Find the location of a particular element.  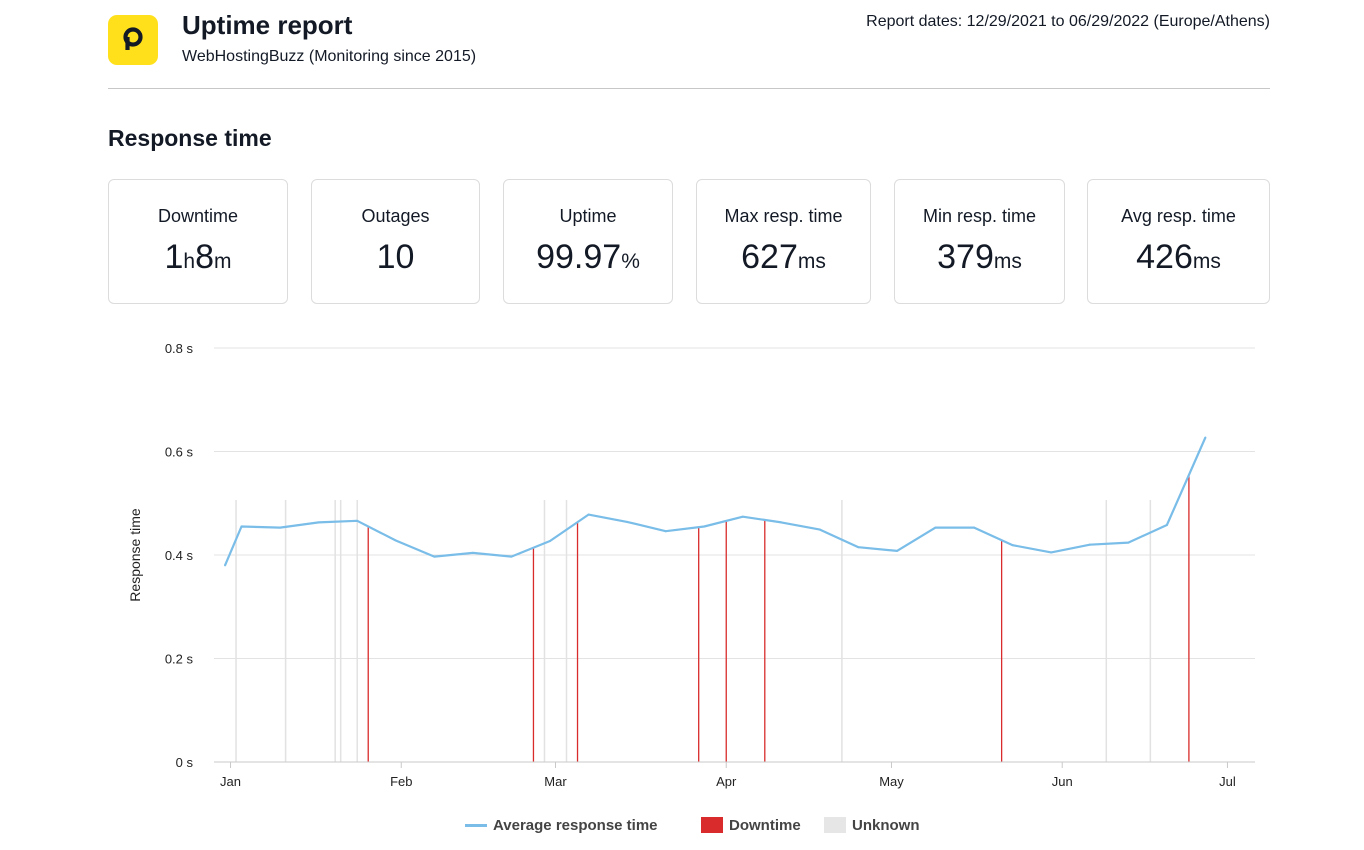

stat-number: 10 is located at coordinates (395, 257).